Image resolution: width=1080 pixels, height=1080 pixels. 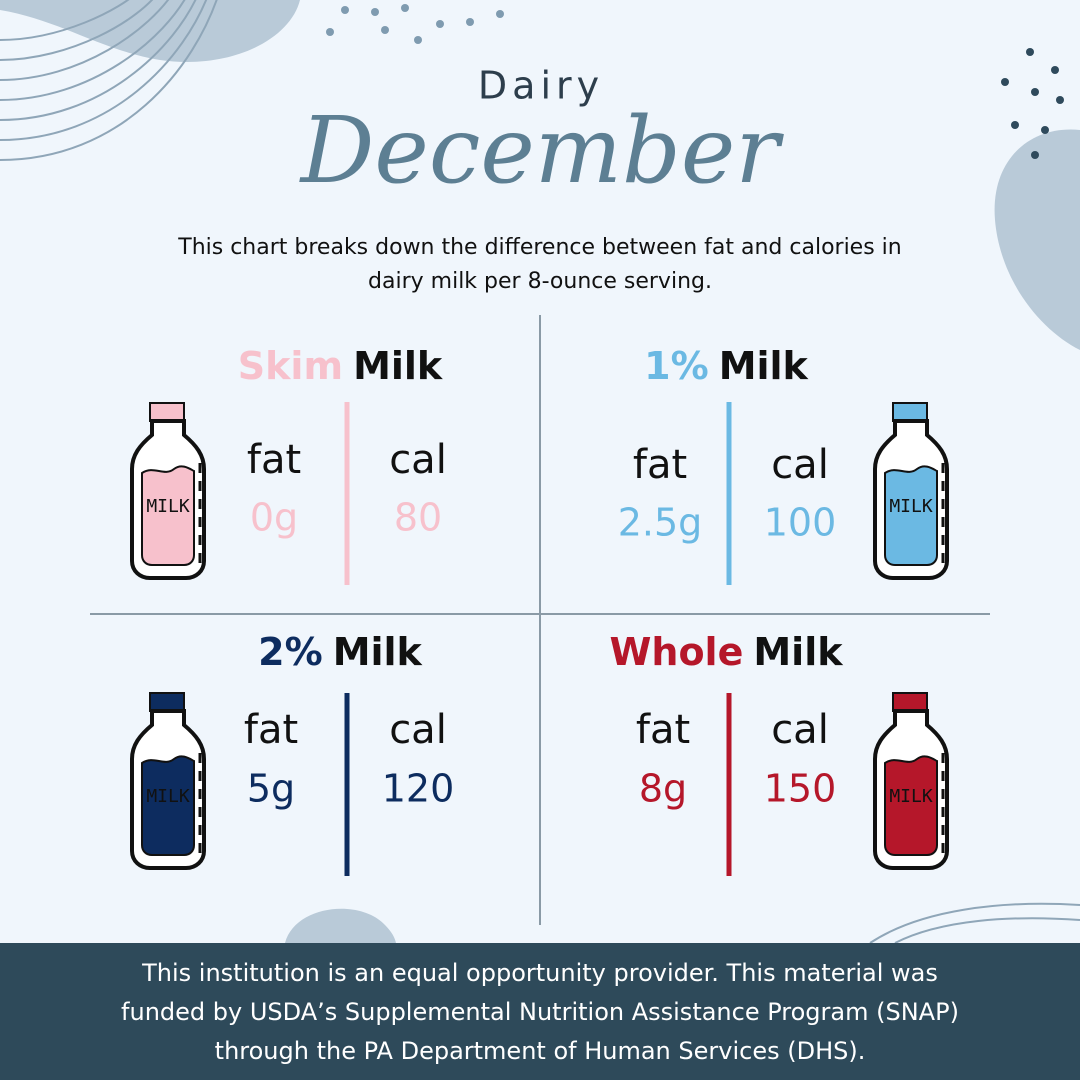 I want to click on milk-card: Whole Milk fat 8g cal 150 MILK, so click(x=779, y=753).